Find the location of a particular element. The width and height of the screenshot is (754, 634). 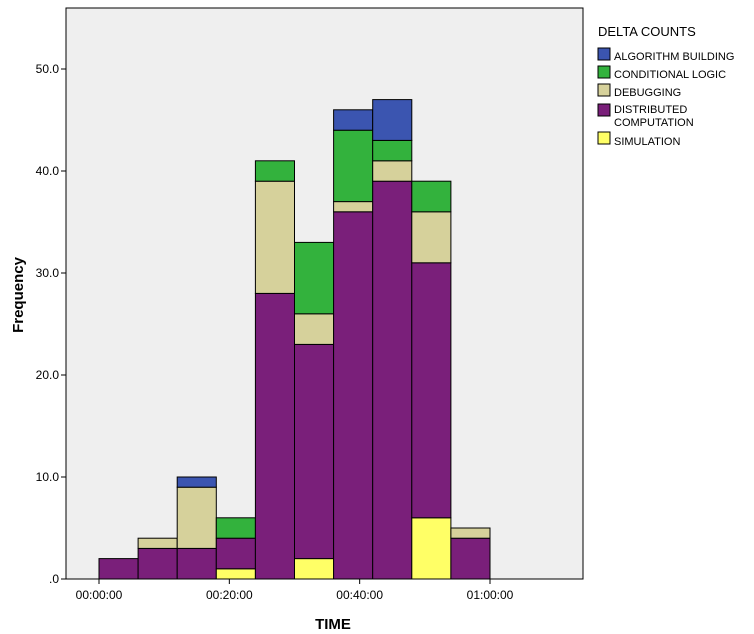

x-tick-label: 00:00:00 is located at coordinates (99, 595).